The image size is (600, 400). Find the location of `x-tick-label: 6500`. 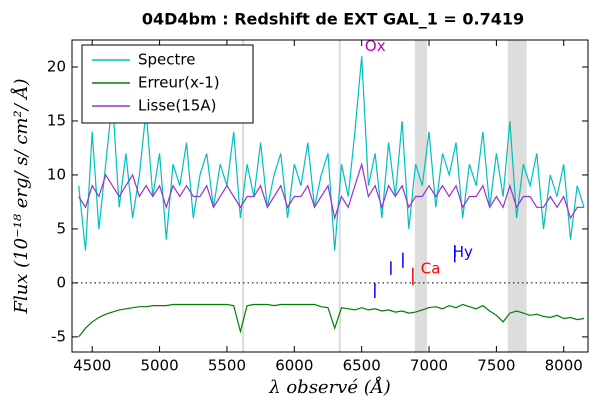

x-tick-label: 6500 is located at coordinates (362, 366).